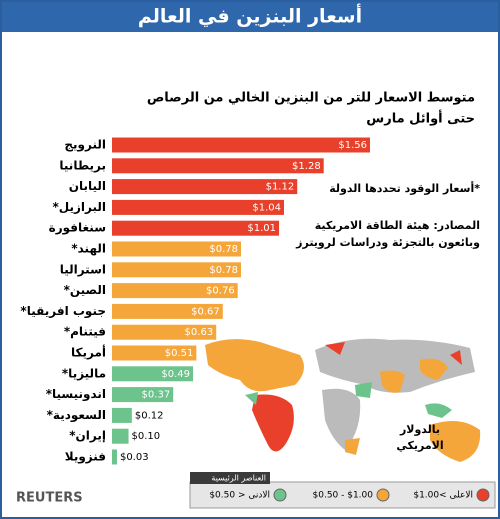 The width and height of the screenshot is (500, 519). I want to click on value-label: $0.67, so click(205, 311).